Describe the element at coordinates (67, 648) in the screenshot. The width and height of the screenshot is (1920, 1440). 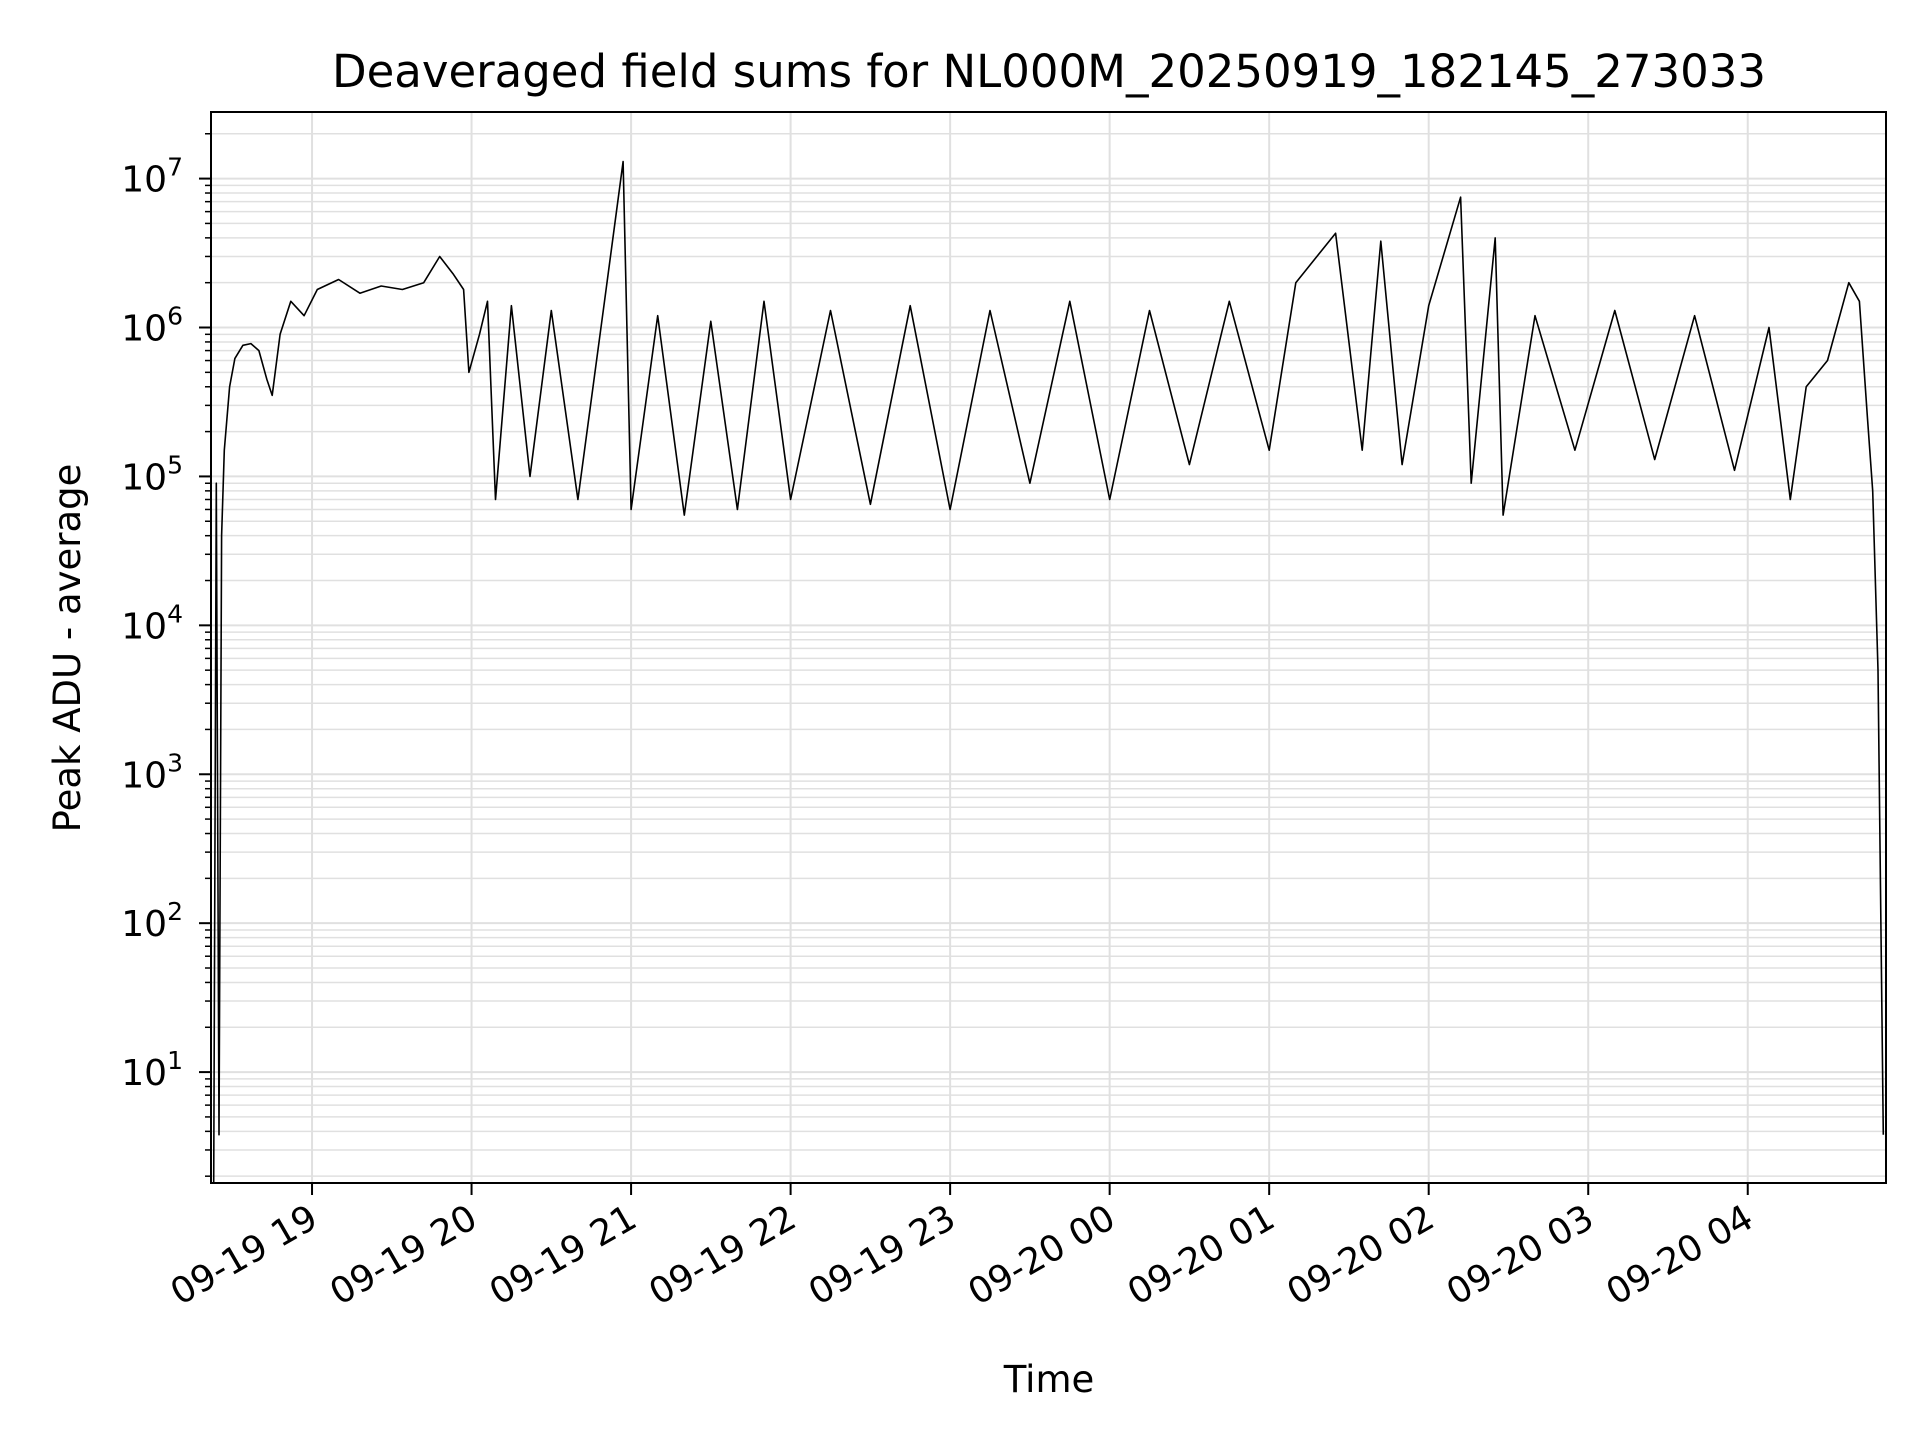
I see `y-axis-label: Peak ADU - average` at that location.